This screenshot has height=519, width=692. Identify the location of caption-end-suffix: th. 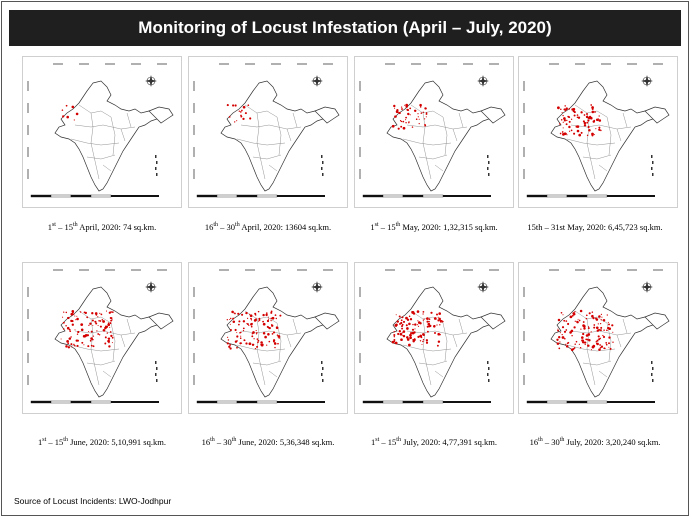
(562, 440).